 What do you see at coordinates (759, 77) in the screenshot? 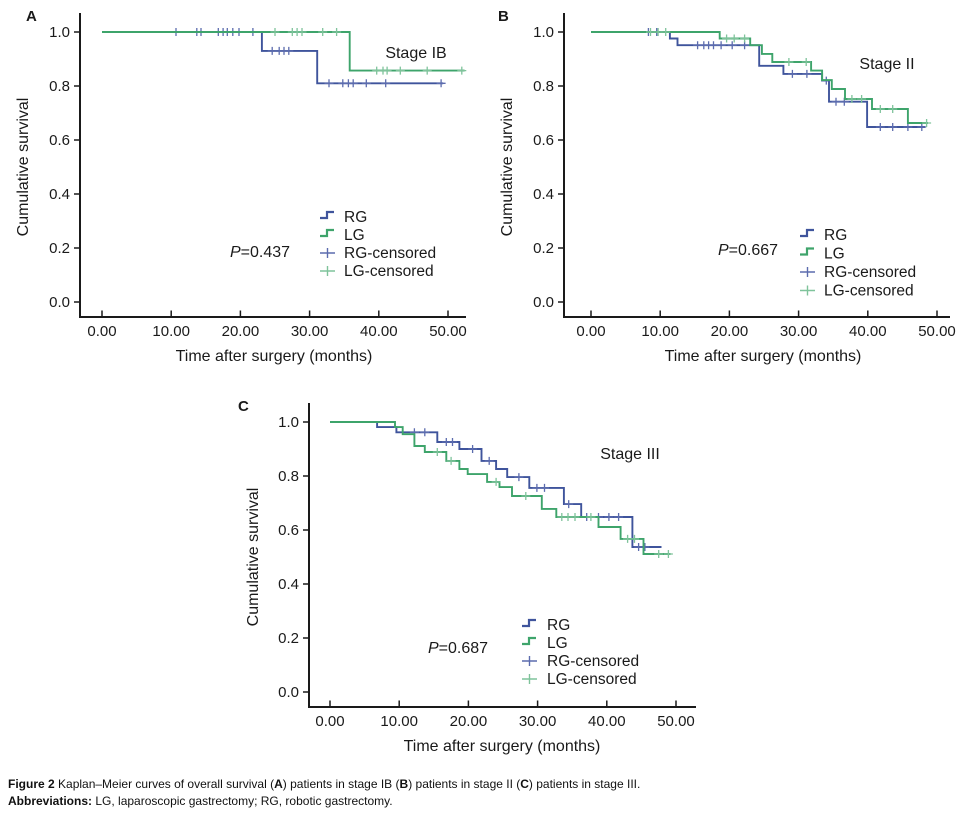
I see `lg-curve` at bounding box center [759, 77].